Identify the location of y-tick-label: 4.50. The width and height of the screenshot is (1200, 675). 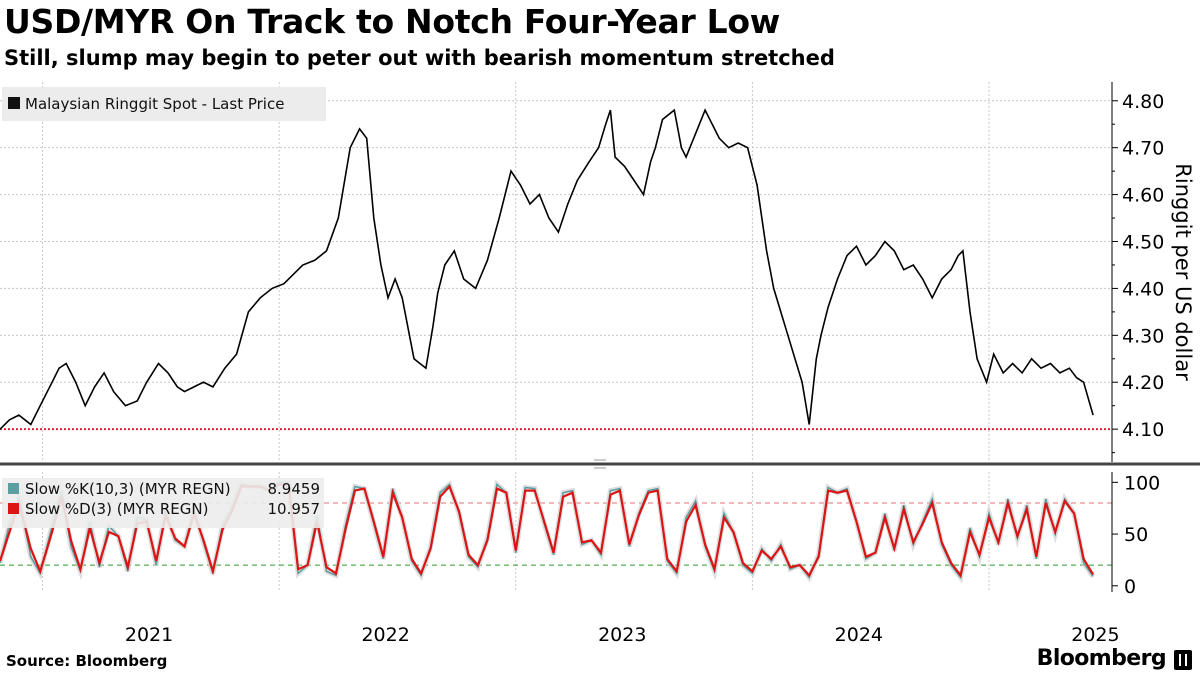
(1143, 243).